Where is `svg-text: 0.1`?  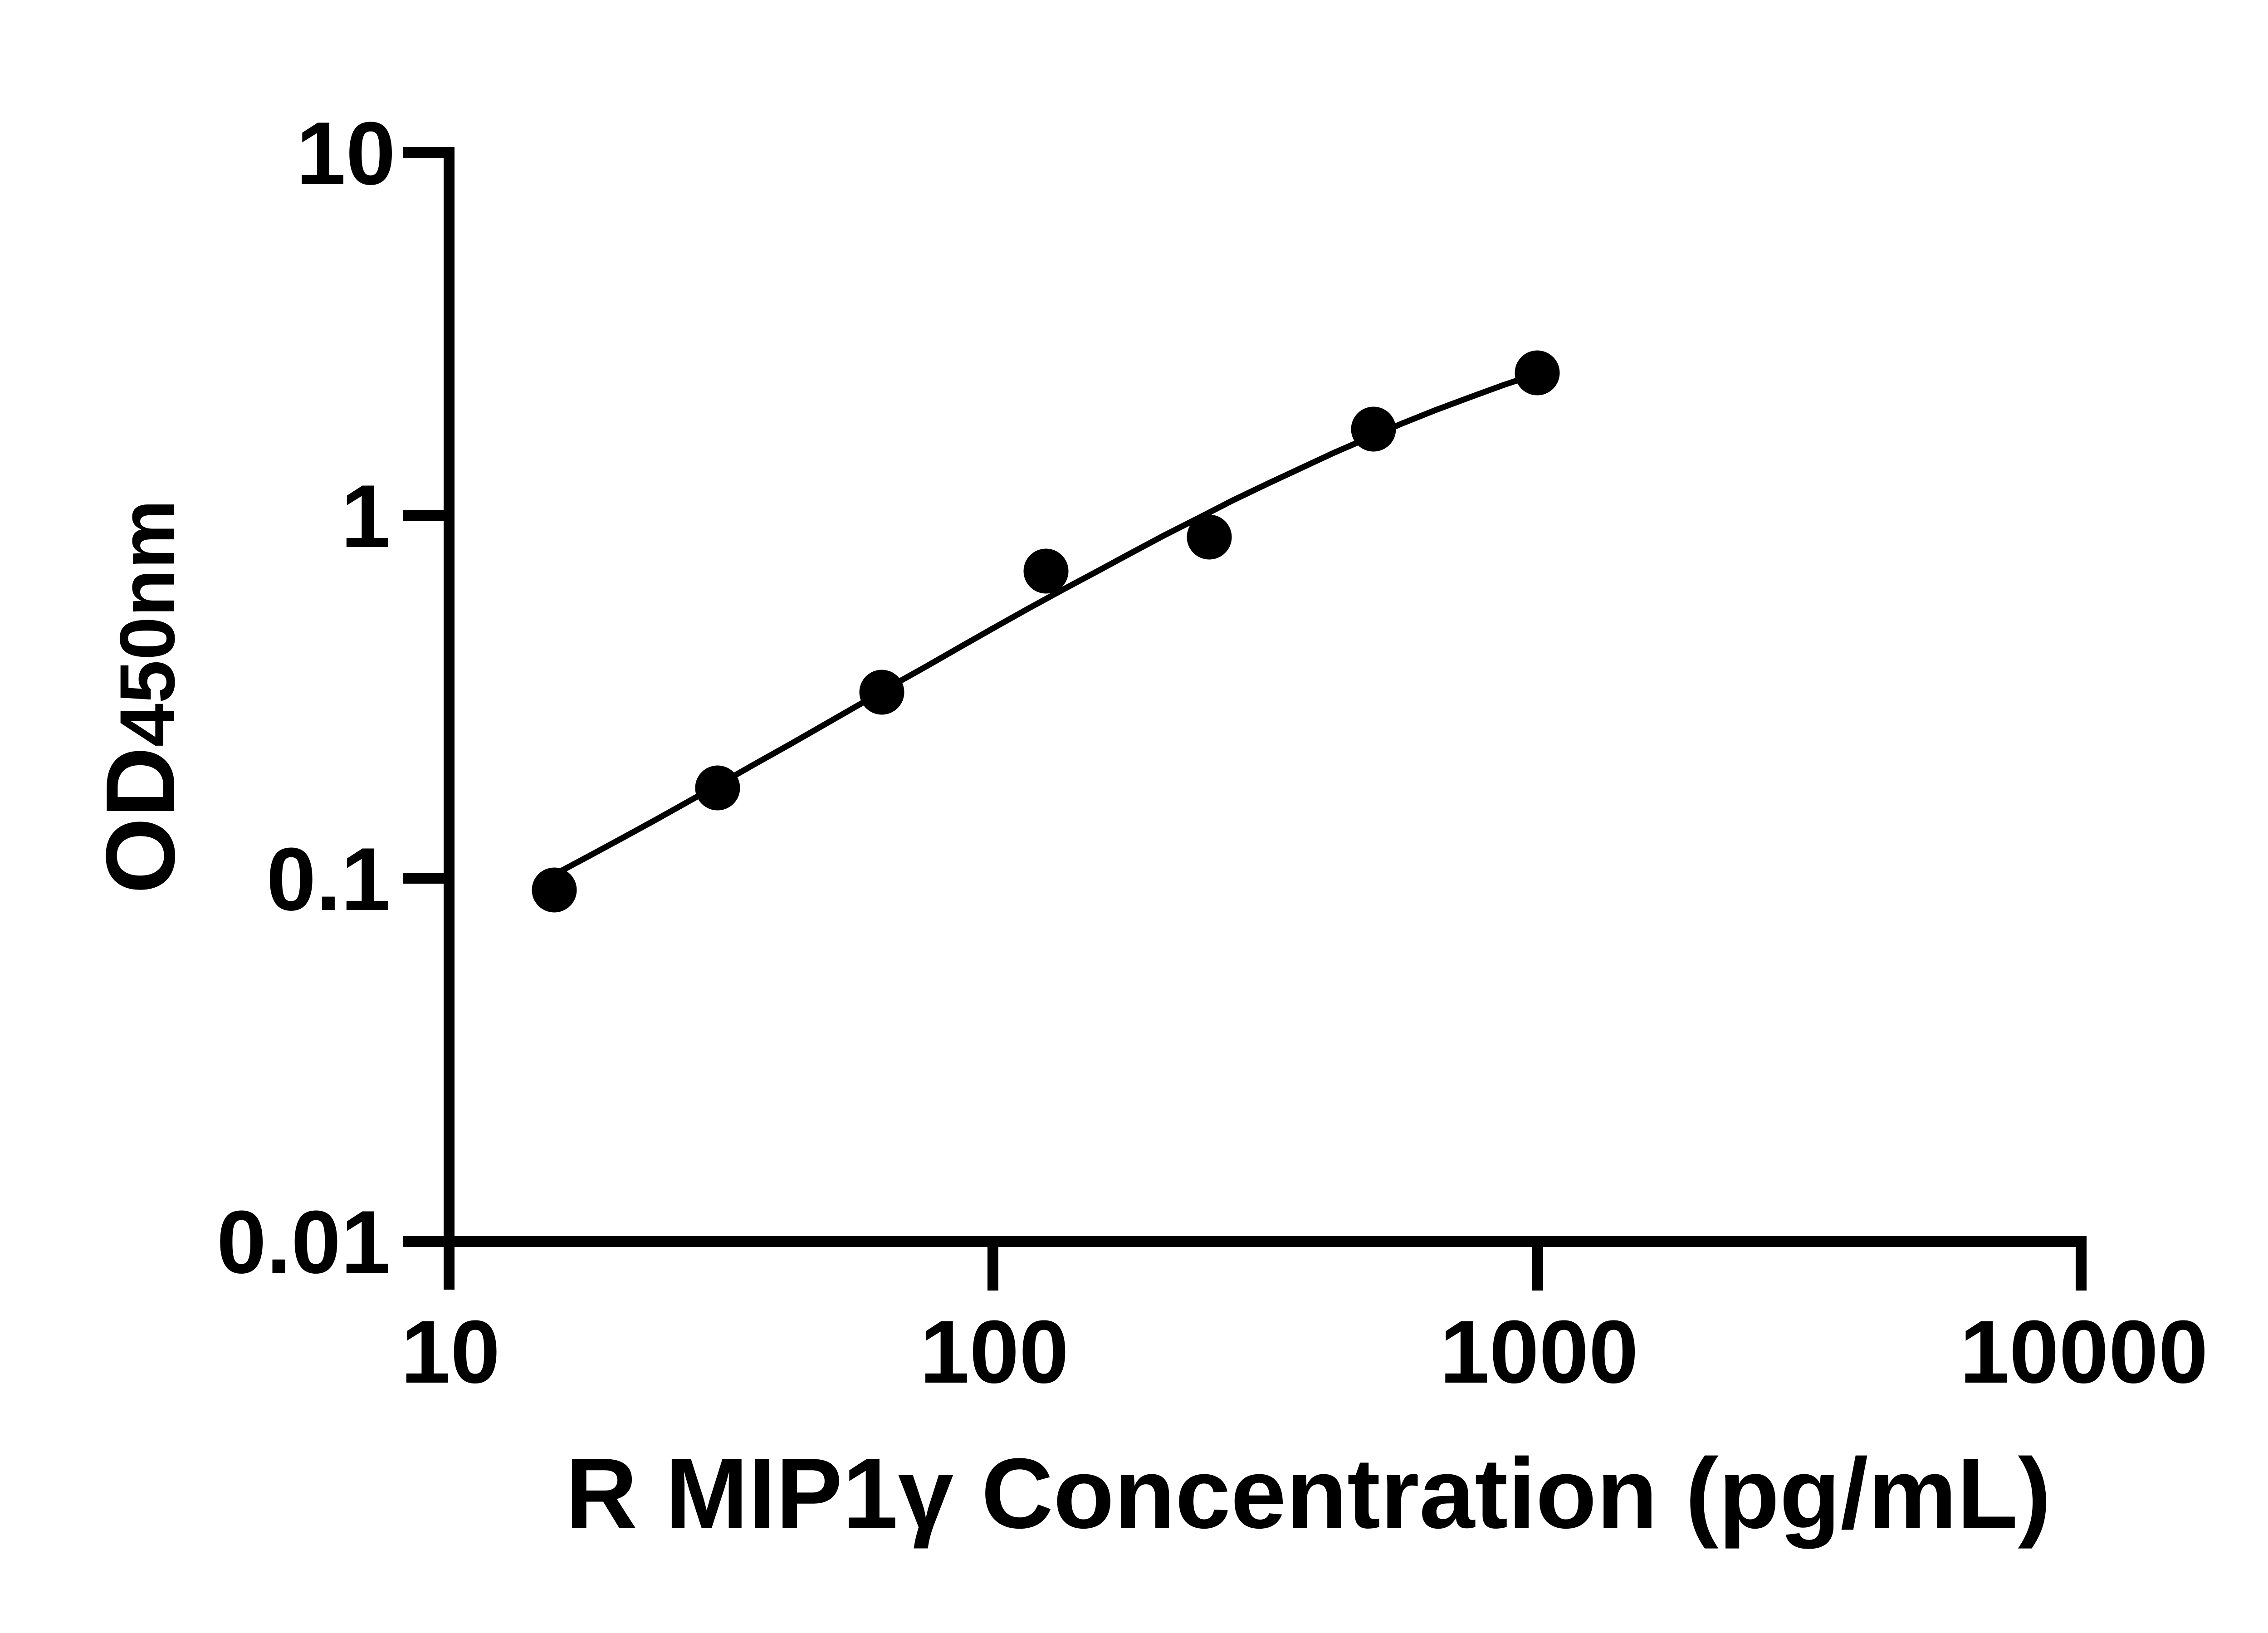 svg-text: 0.1 is located at coordinates (329, 879).